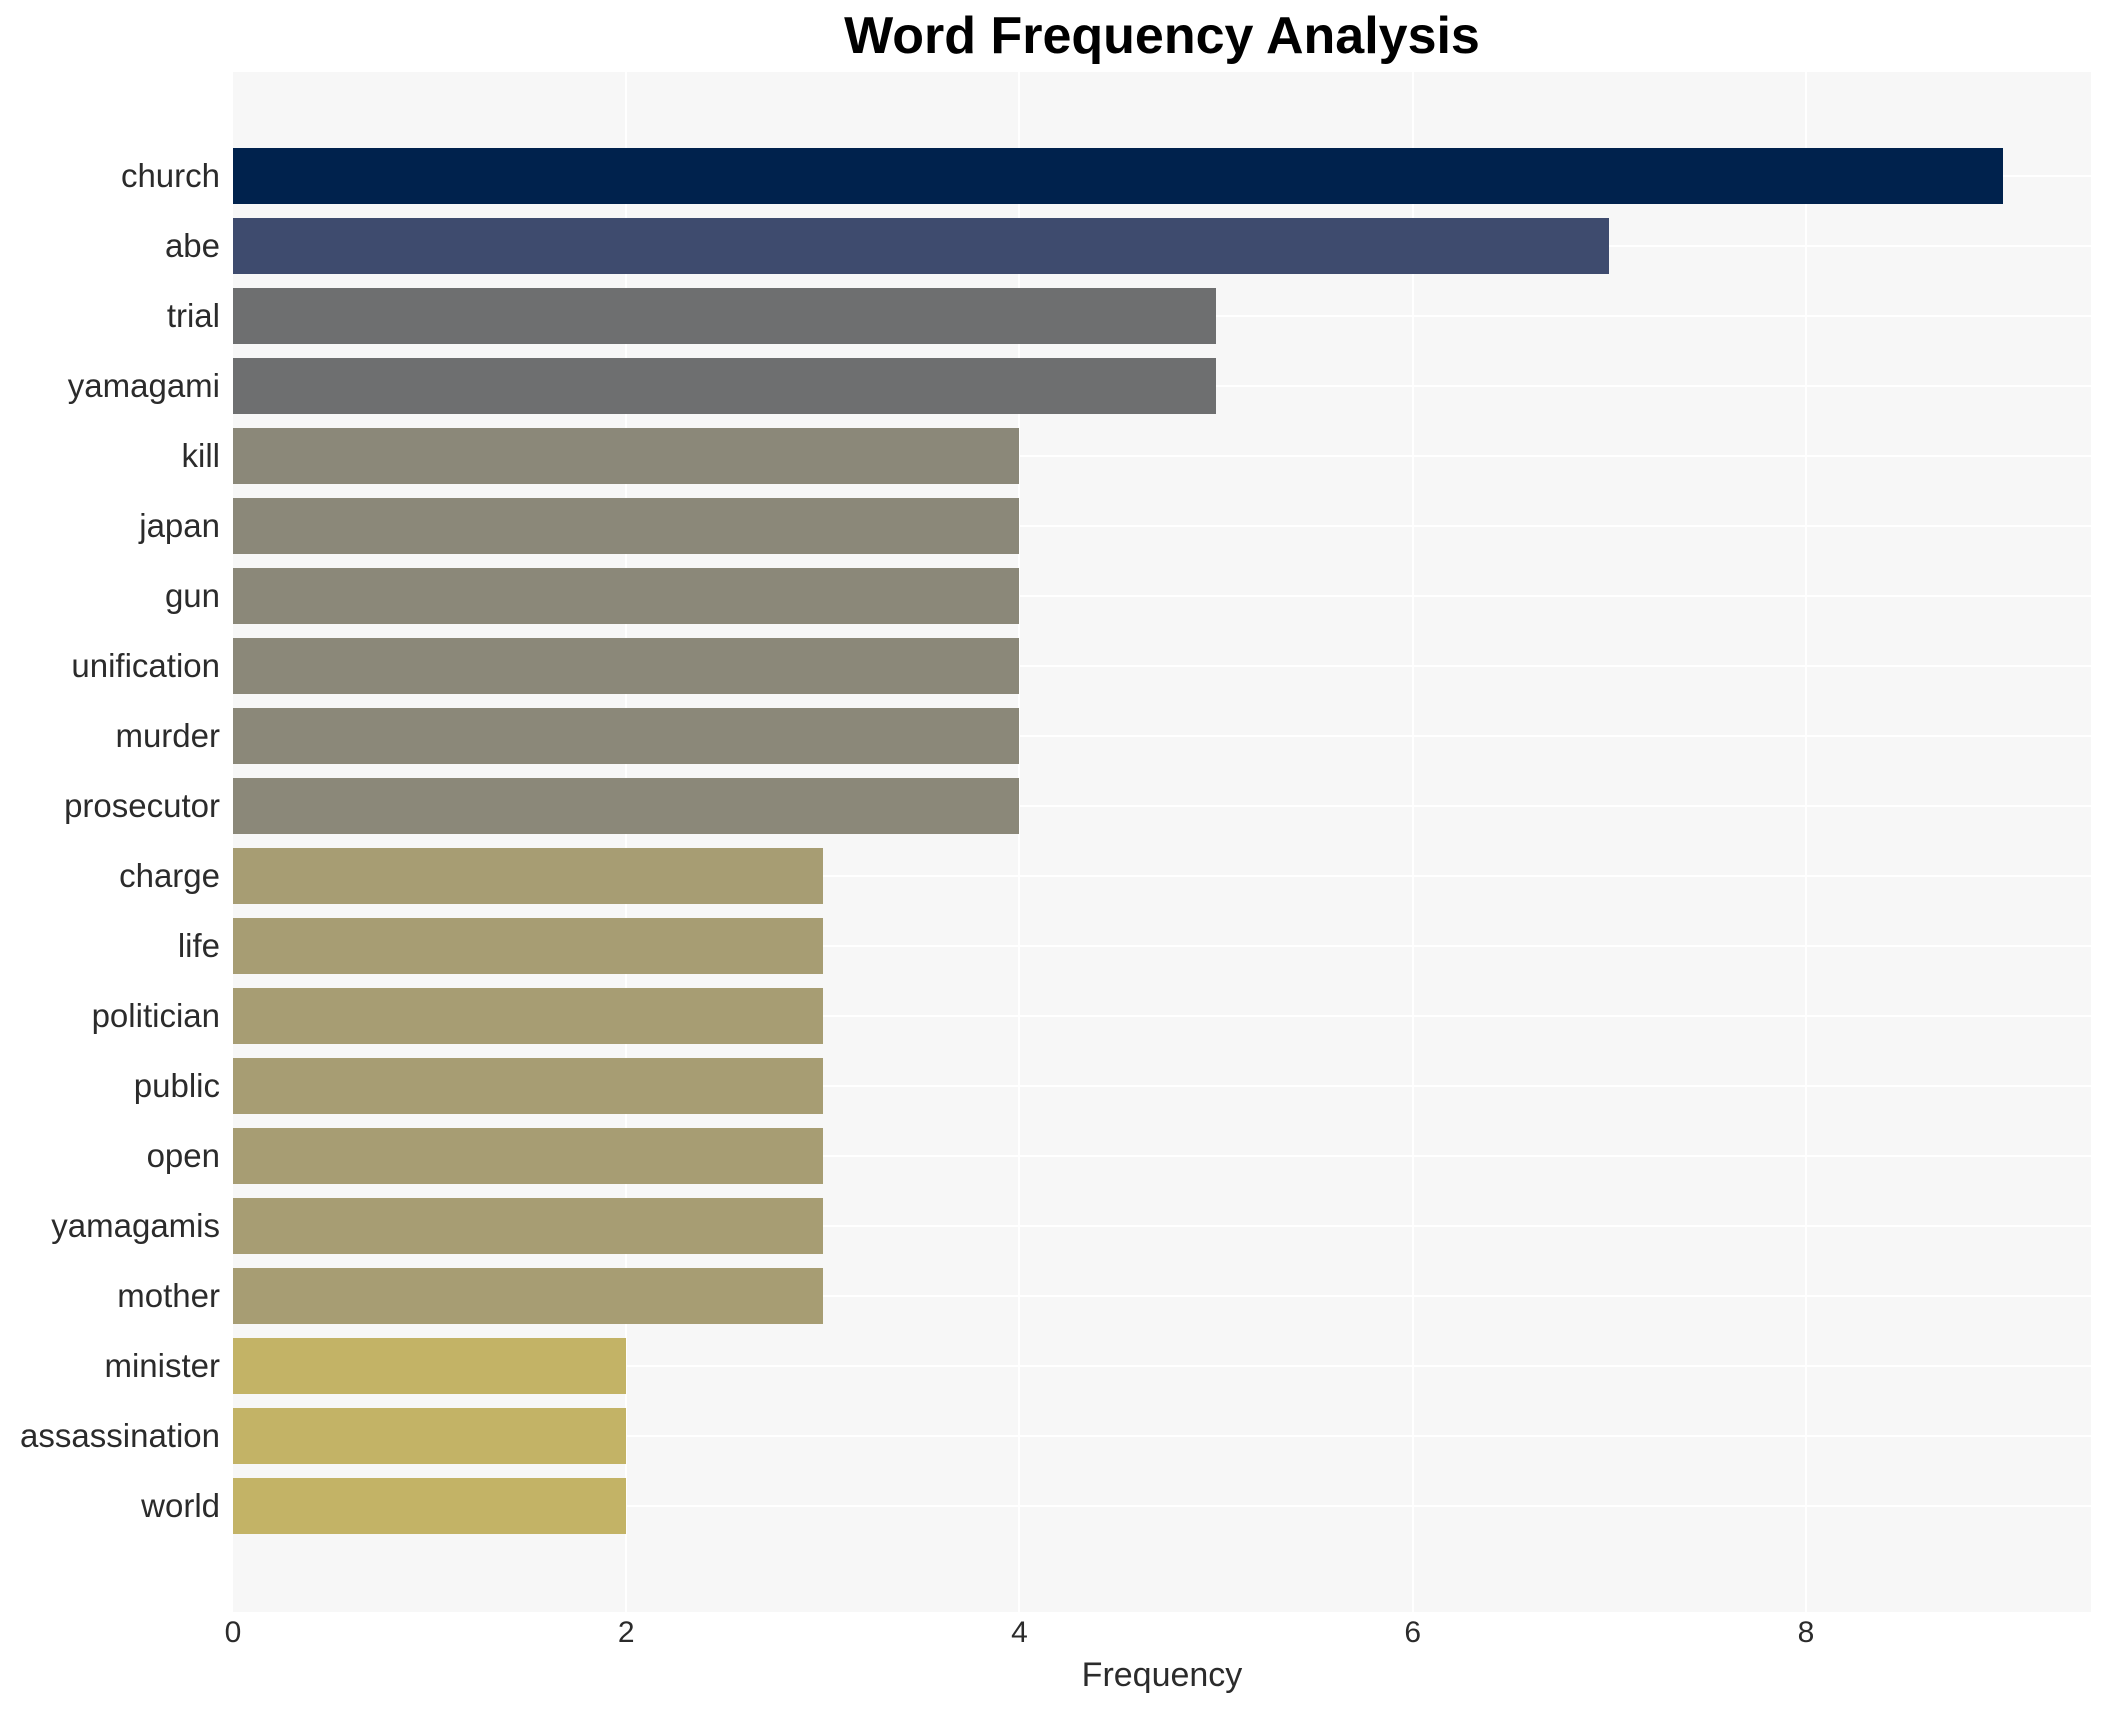  What do you see at coordinates (135, 1225) in the screenshot?
I see `category-label: yamagamis` at bounding box center [135, 1225].